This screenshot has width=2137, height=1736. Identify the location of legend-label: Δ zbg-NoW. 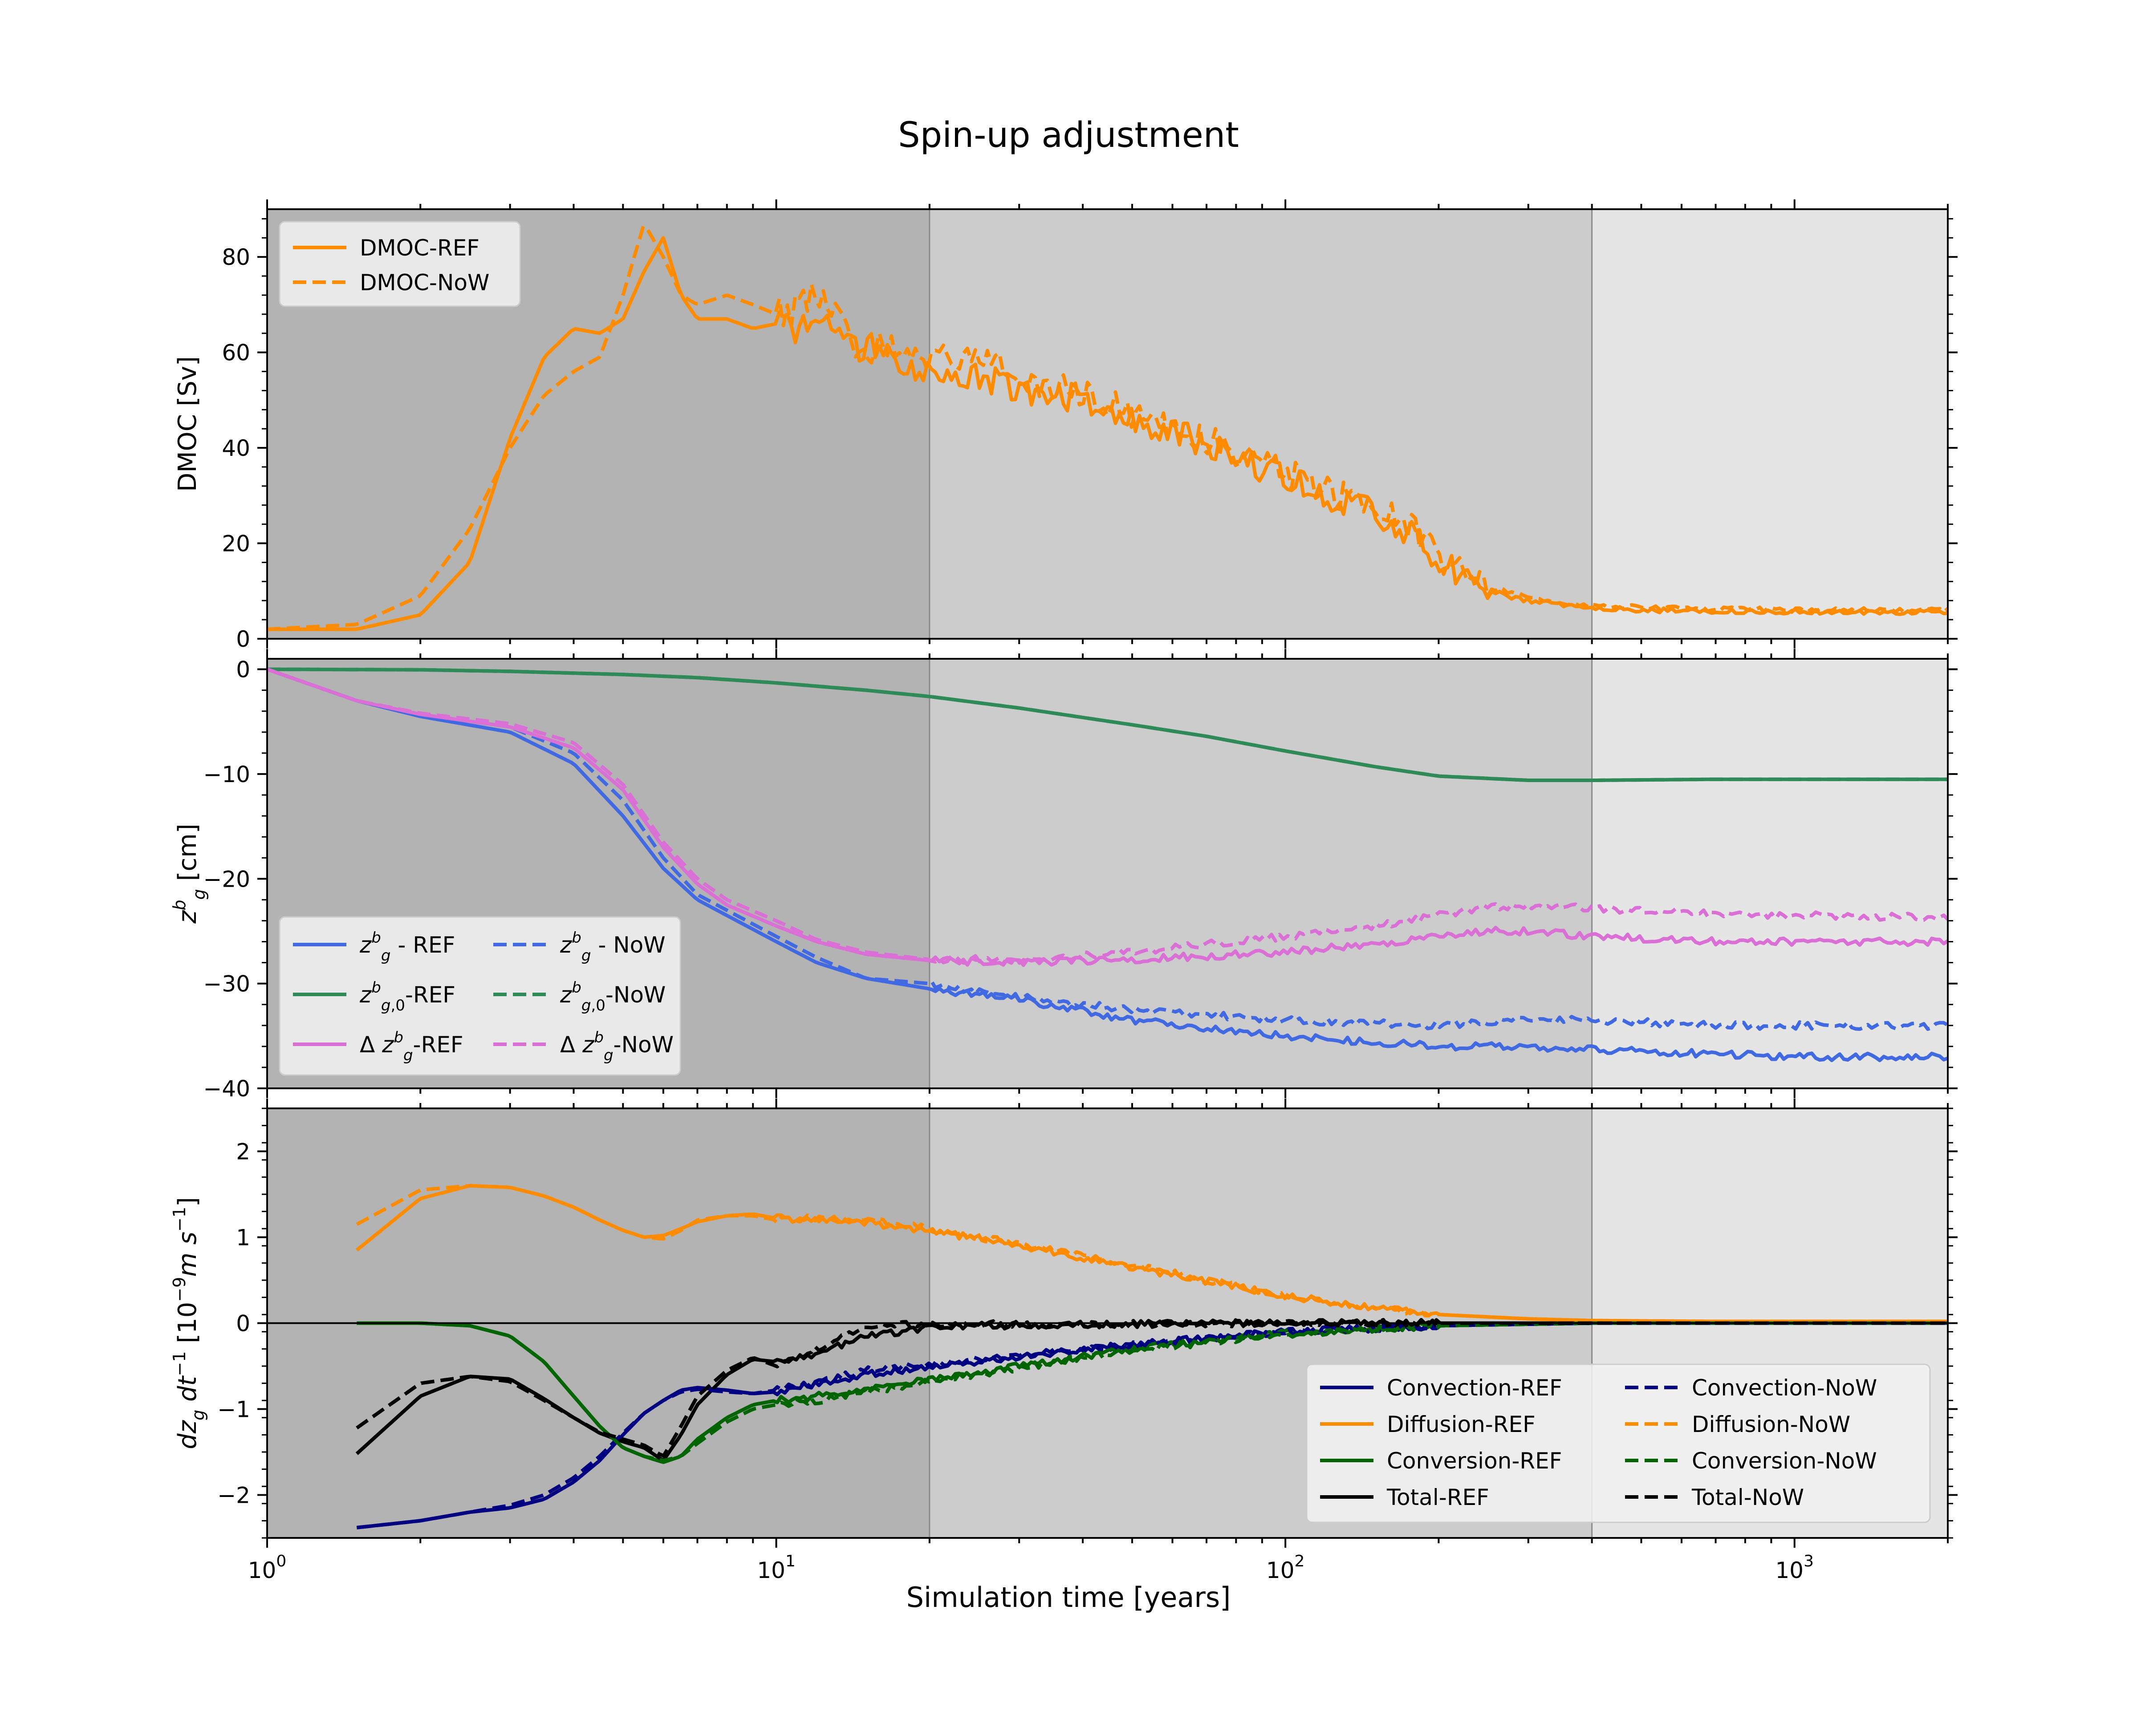
(617, 1046).